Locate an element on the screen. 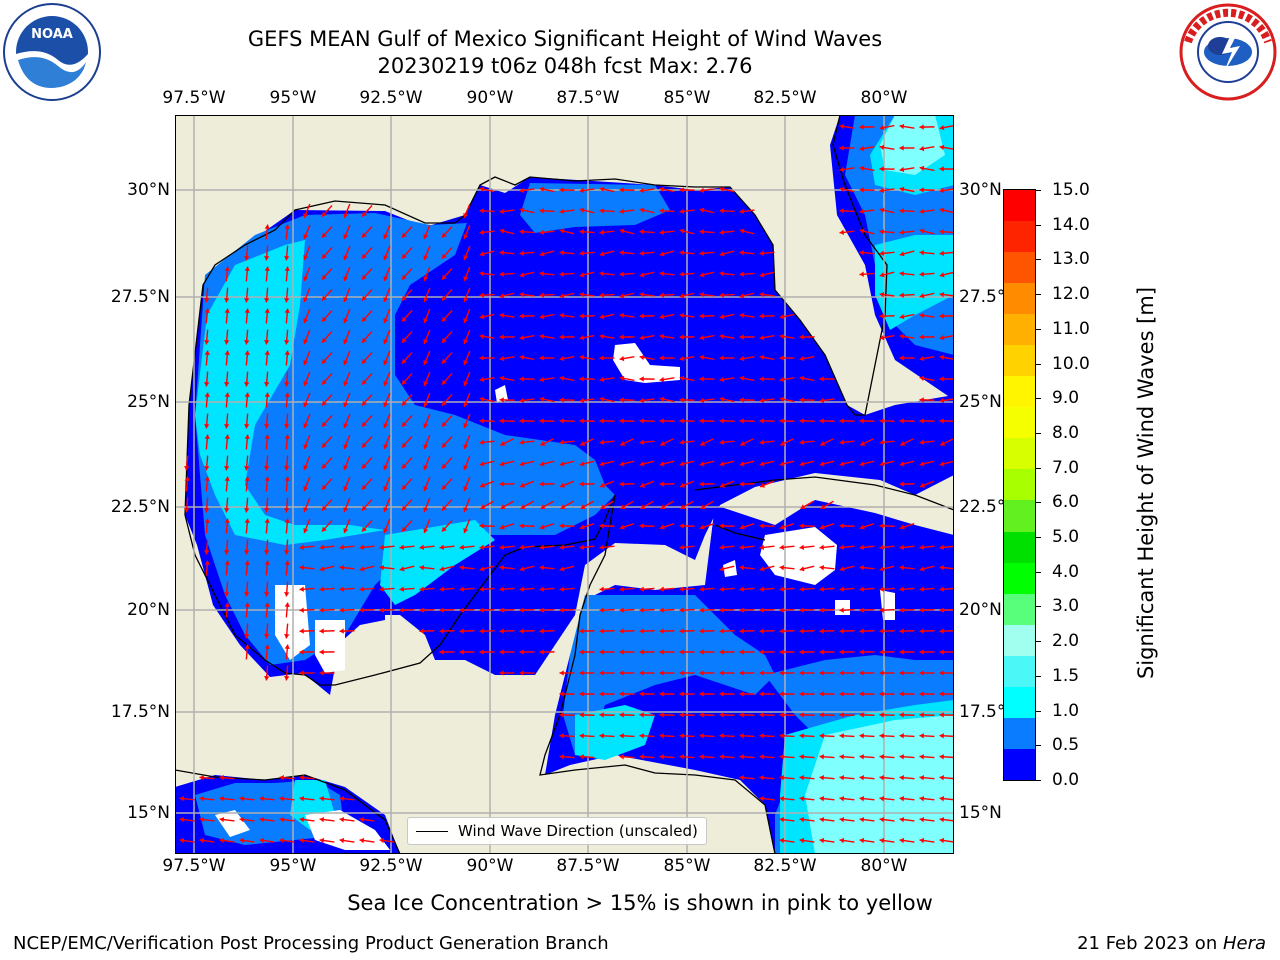  colorbar-tick-label: 9.0 is located at coordinates (1066, 398).